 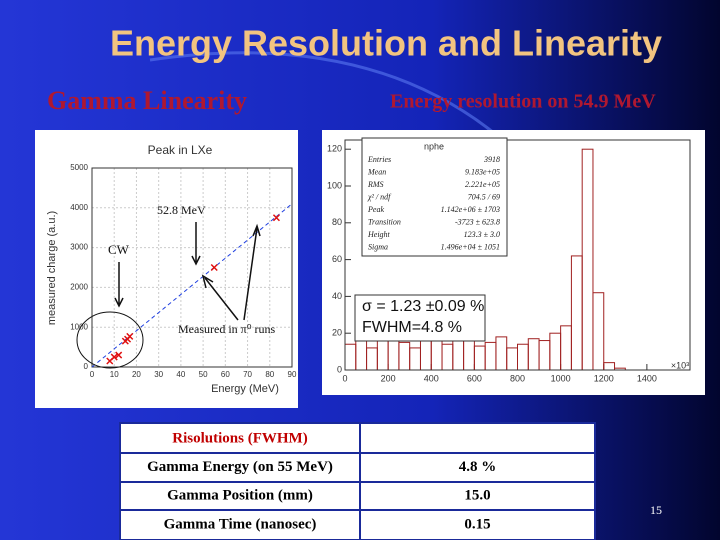 I want to click on stats-value: 3918, so click(x=491, y=159).